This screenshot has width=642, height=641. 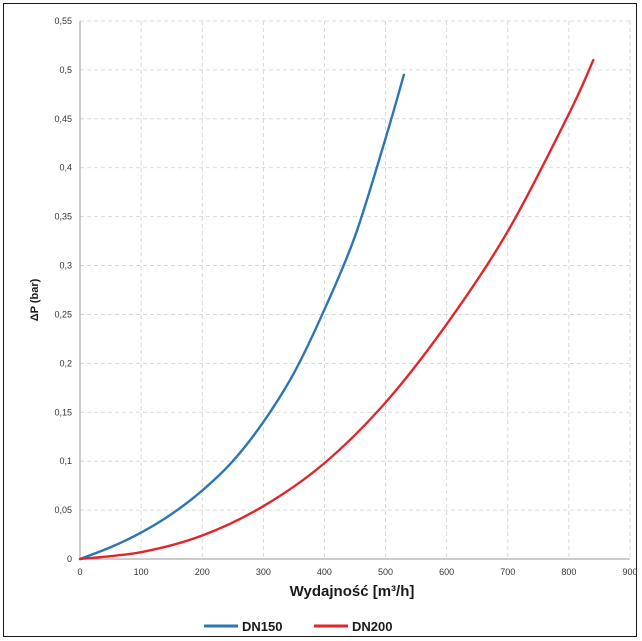 I want to click on x-tick-label: 200, so click(x=202, y=572).